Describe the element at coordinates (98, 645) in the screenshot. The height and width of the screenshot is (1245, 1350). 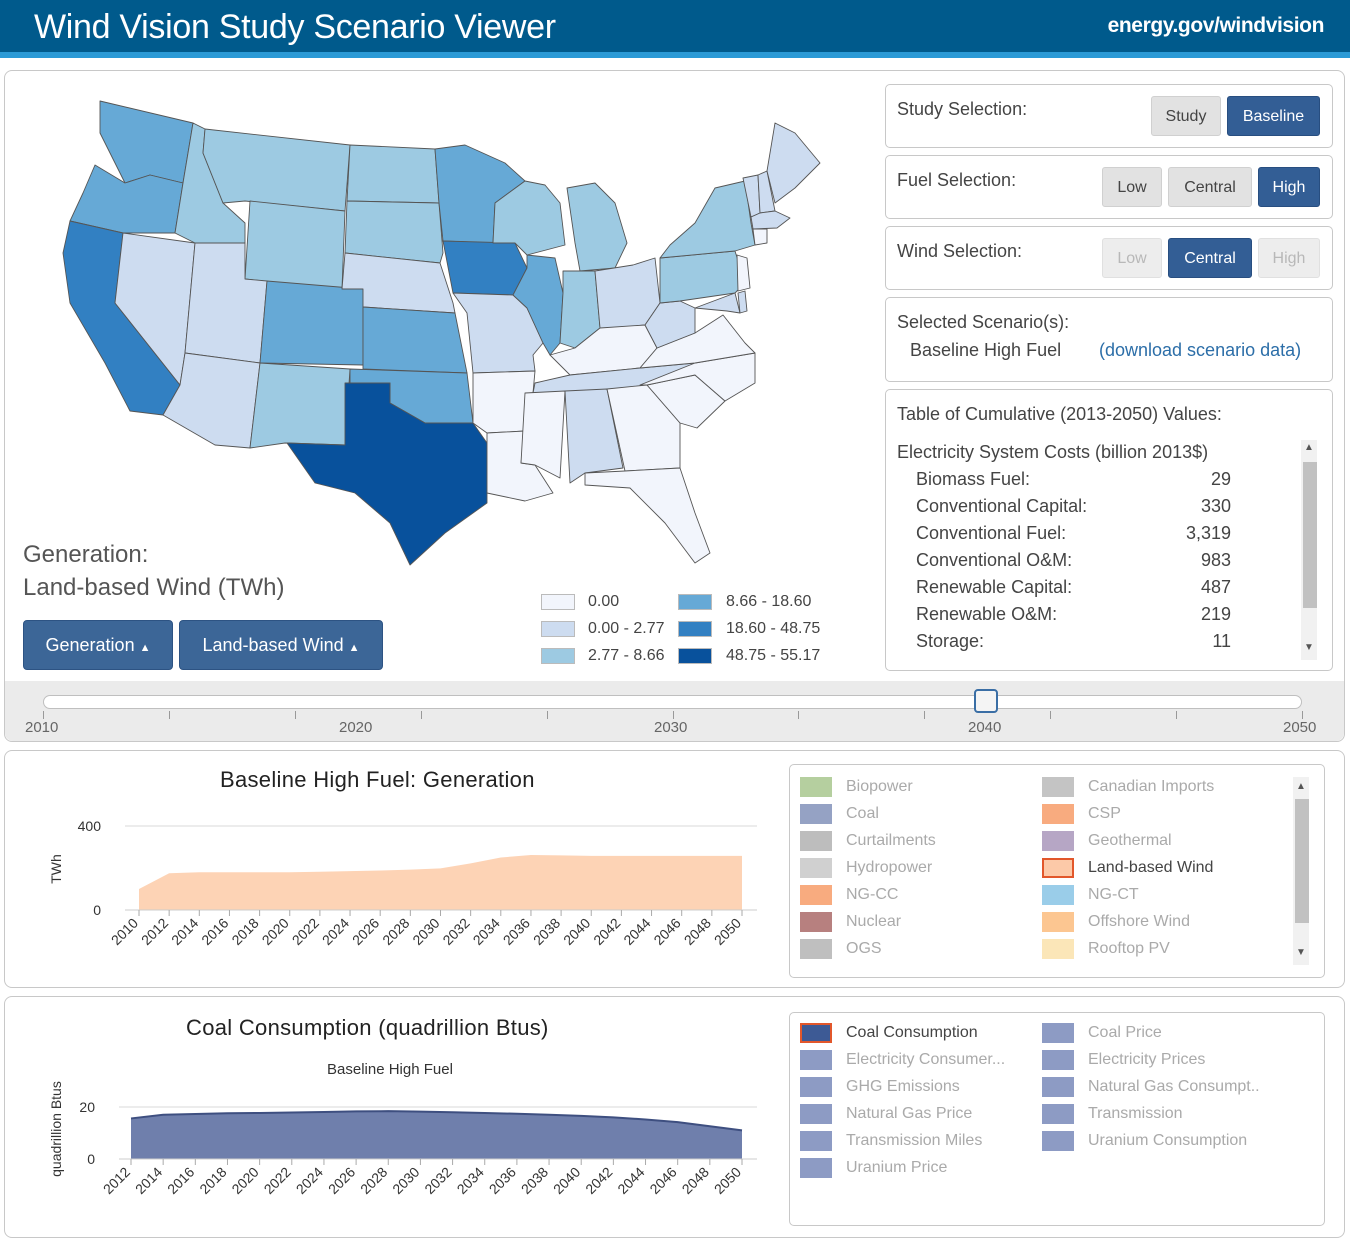
I see `metric-dropdown-button: Generation ▲` at that location.